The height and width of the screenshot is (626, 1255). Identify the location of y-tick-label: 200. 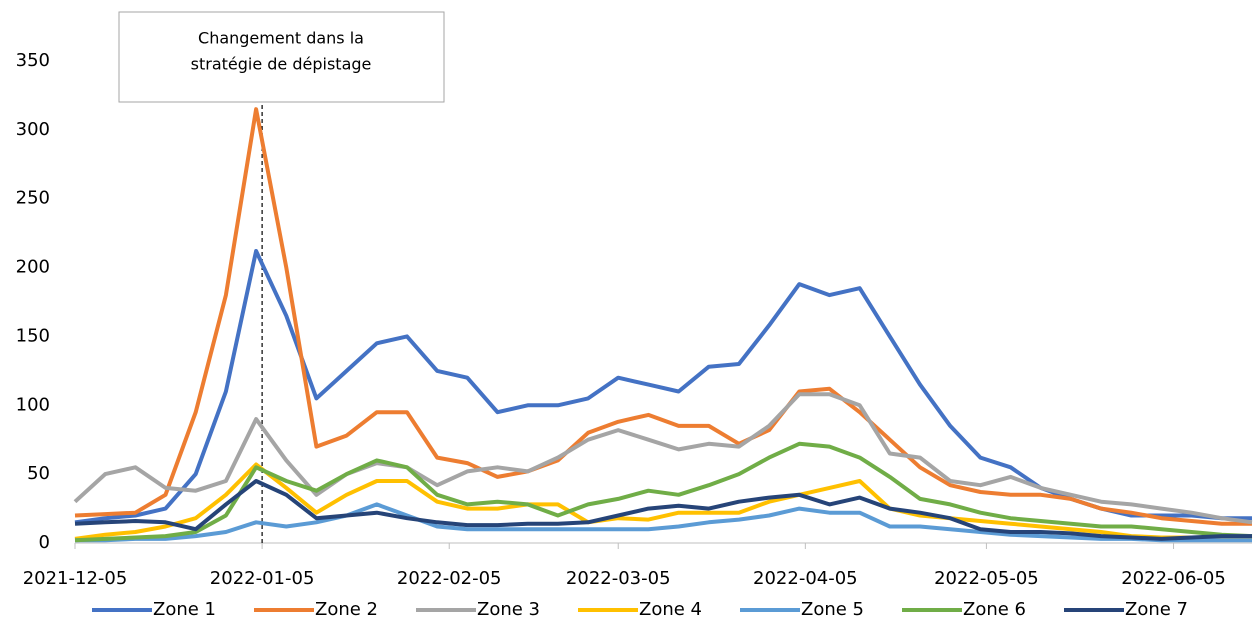
(33, 267).